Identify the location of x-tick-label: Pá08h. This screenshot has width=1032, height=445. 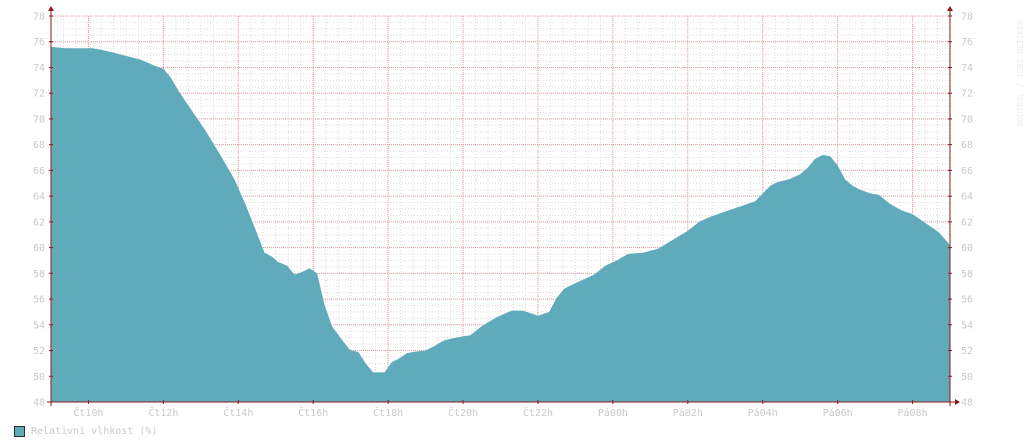
(912, 413).